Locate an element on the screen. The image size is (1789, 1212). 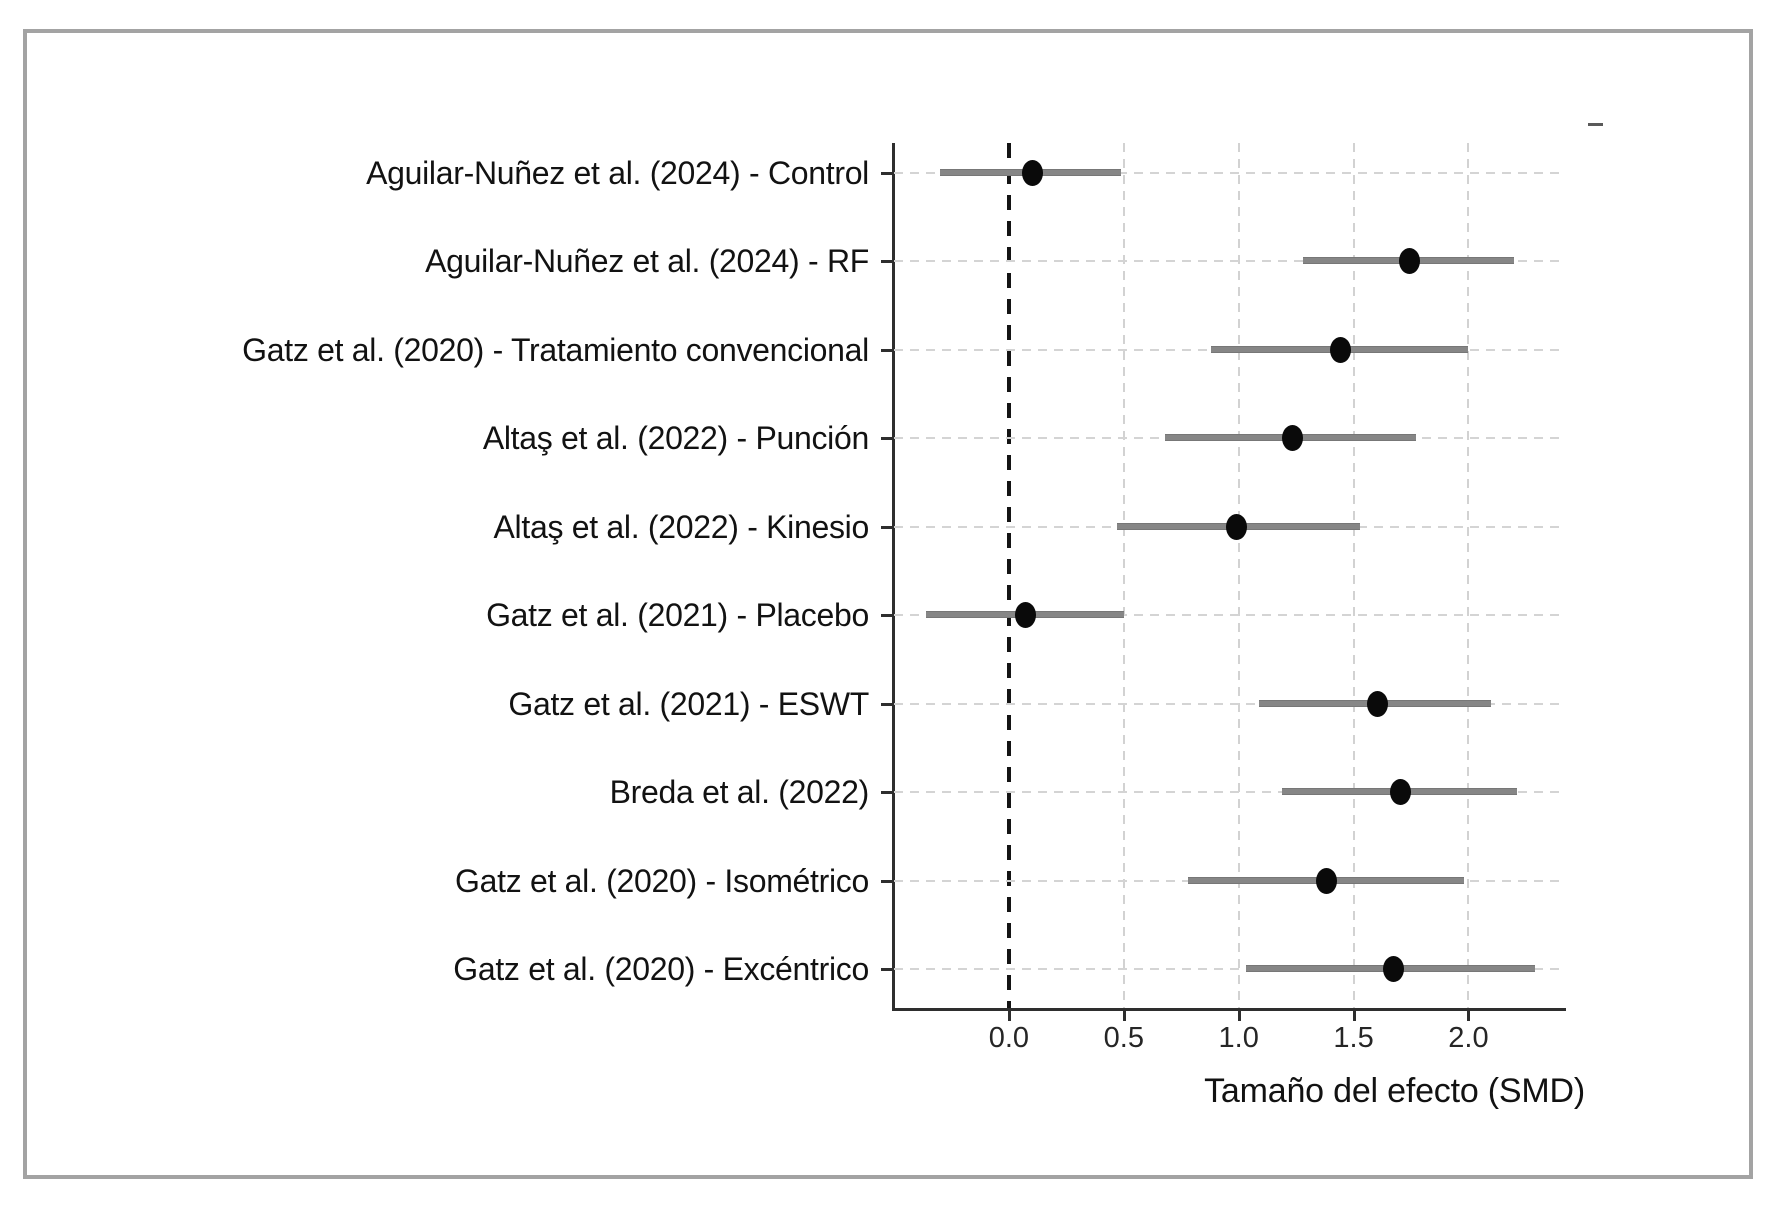
study-row-label: Gatz et al. (2021) - ESWT is located at coordinates (688, 703).